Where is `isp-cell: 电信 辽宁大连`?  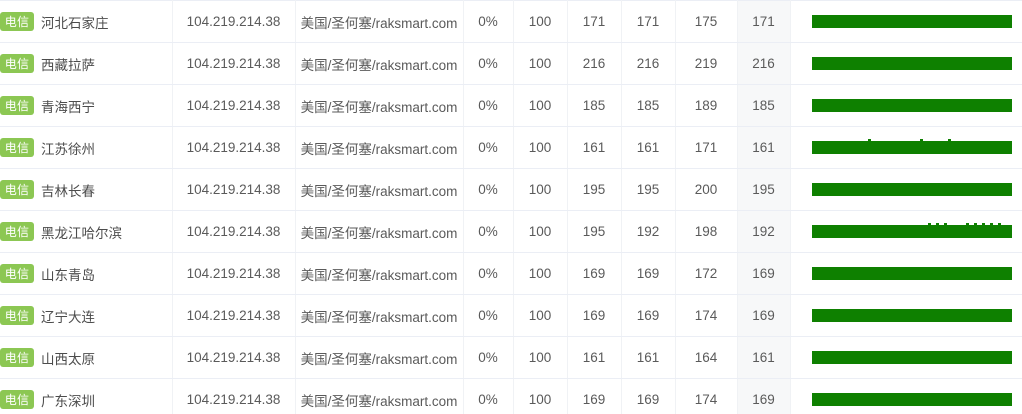
isp-cell: 电信 辽宁大连 is located at coordinates (85, 316).